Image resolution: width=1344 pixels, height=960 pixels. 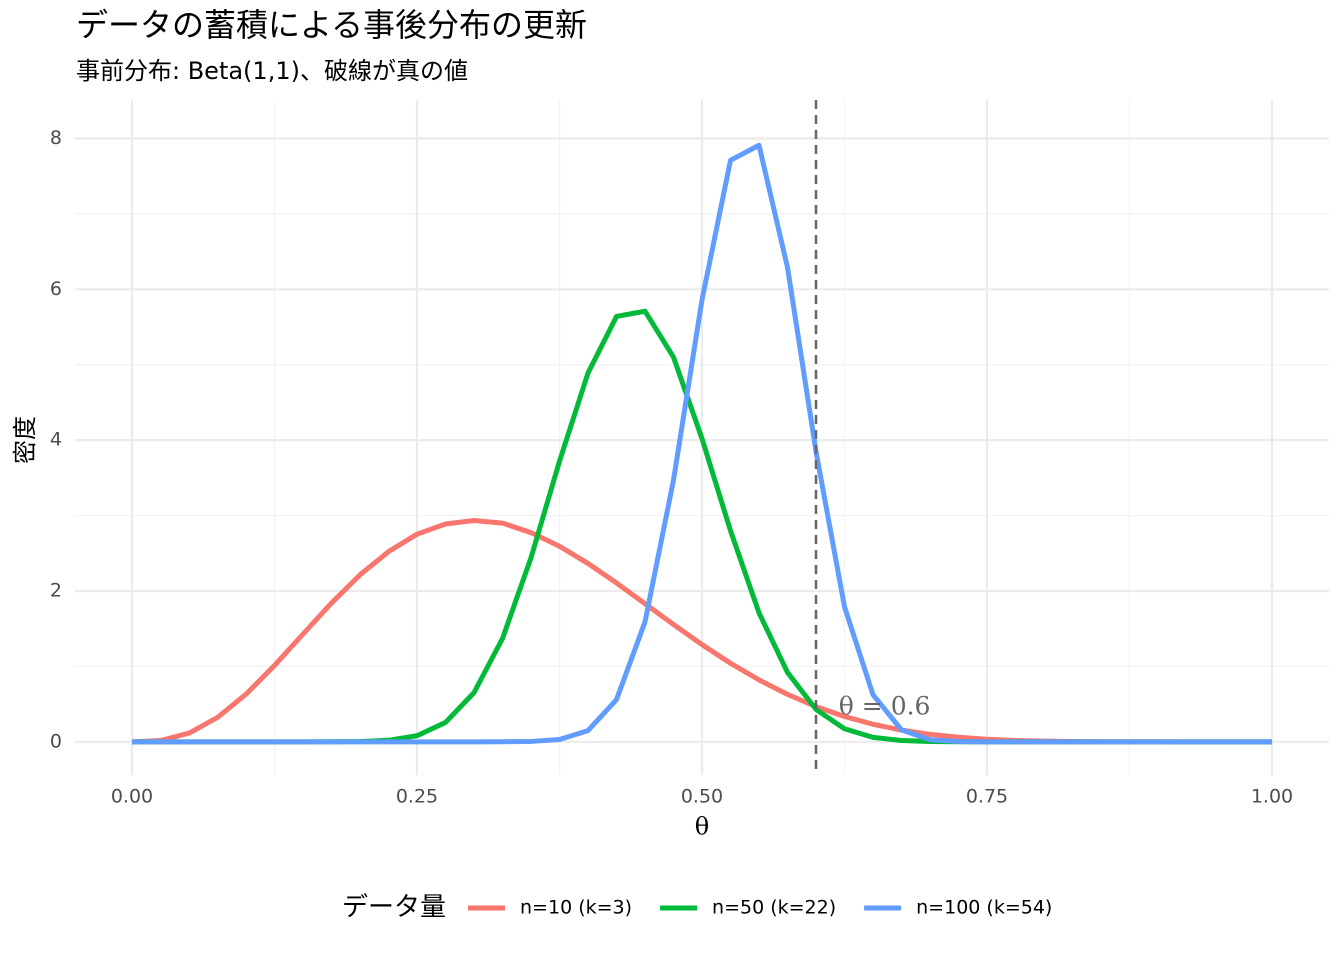 I want to click on legend-label: n=10 (k=3), so click(x=576, y=908).